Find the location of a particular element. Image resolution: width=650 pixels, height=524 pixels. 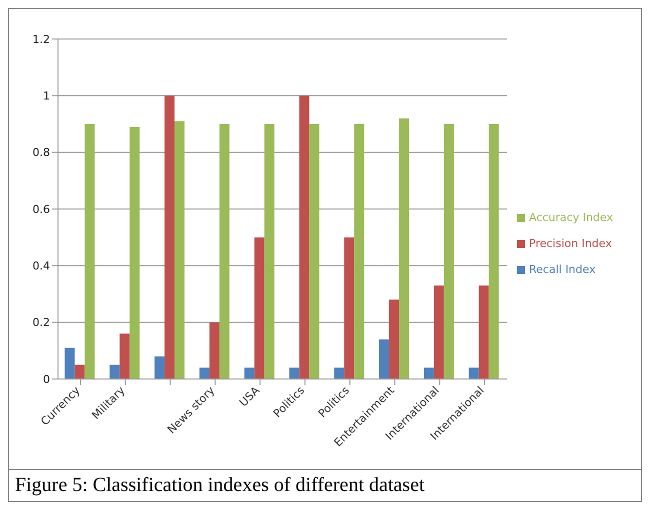

x-tick-label: USA is located at coordinates (249, 397).